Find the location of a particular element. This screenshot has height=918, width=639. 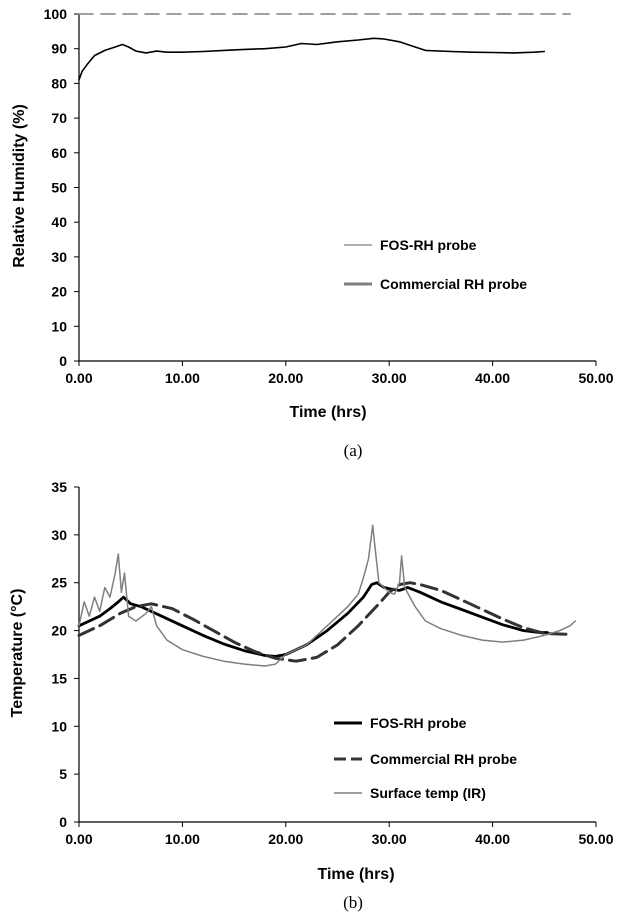

humidity-legend: FOS-RH probe Commercial RH probe is located at coordinates (435, 264).